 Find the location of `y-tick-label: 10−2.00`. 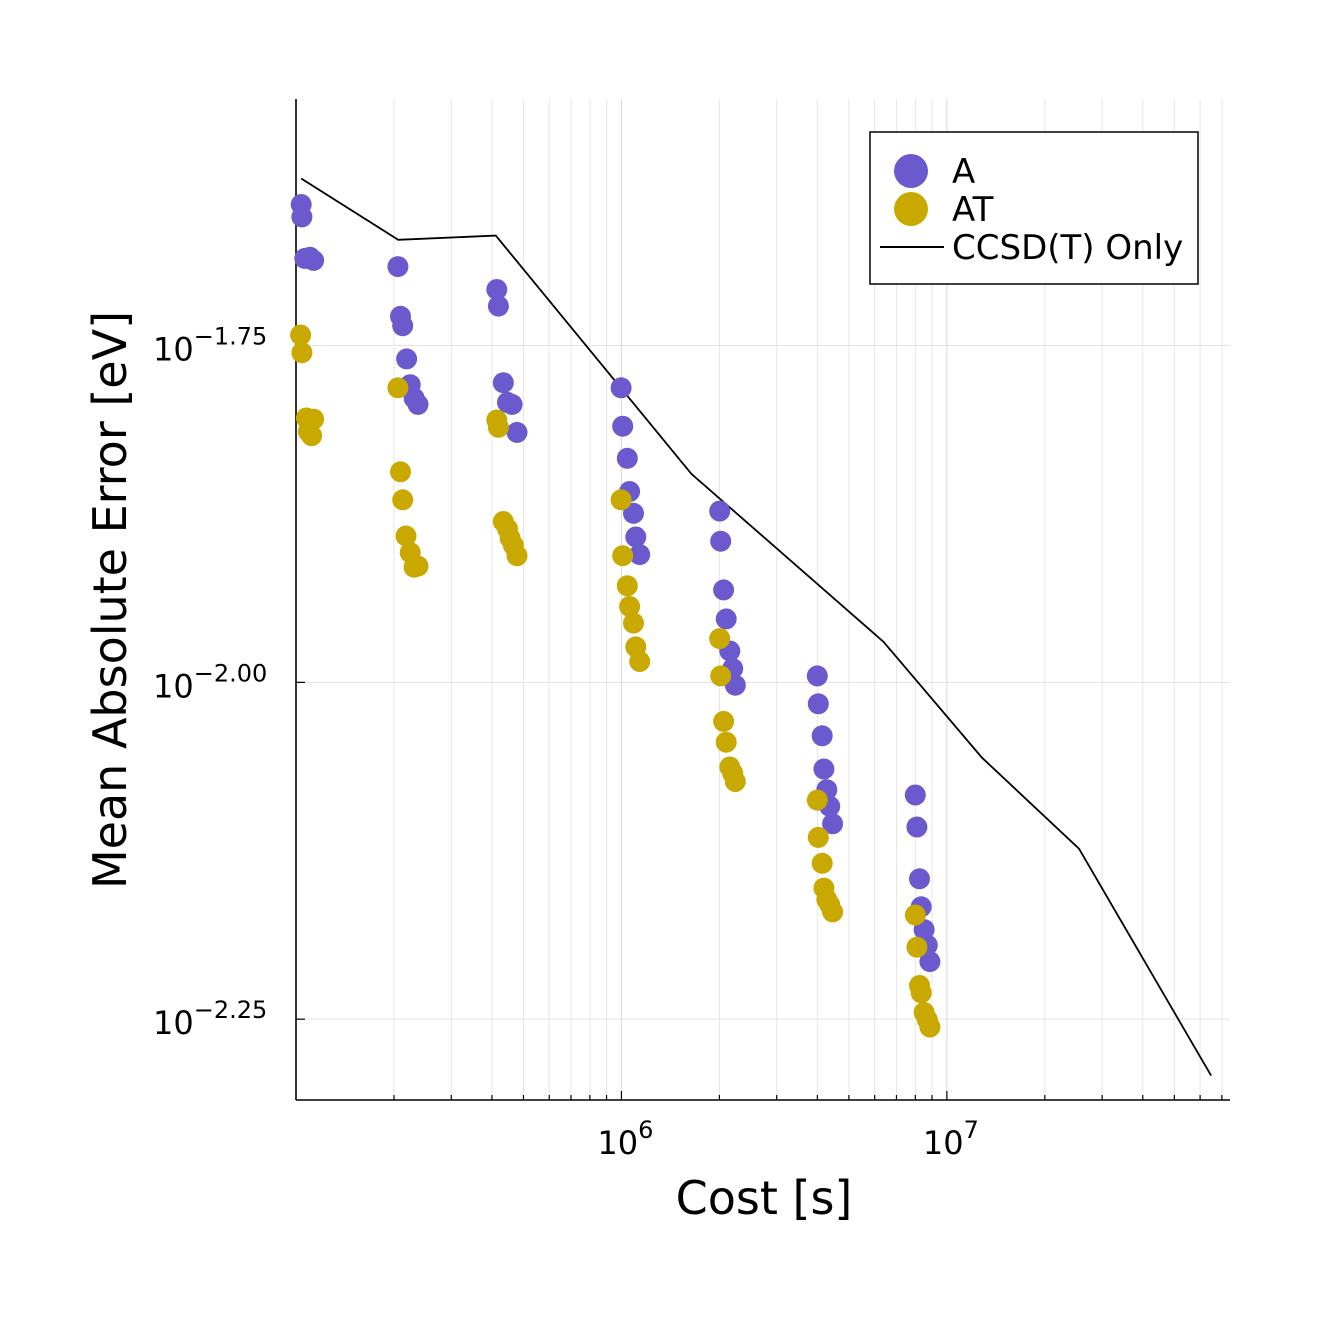

y-tick-label: 10−2.00 is located at coordinates (210, 682).